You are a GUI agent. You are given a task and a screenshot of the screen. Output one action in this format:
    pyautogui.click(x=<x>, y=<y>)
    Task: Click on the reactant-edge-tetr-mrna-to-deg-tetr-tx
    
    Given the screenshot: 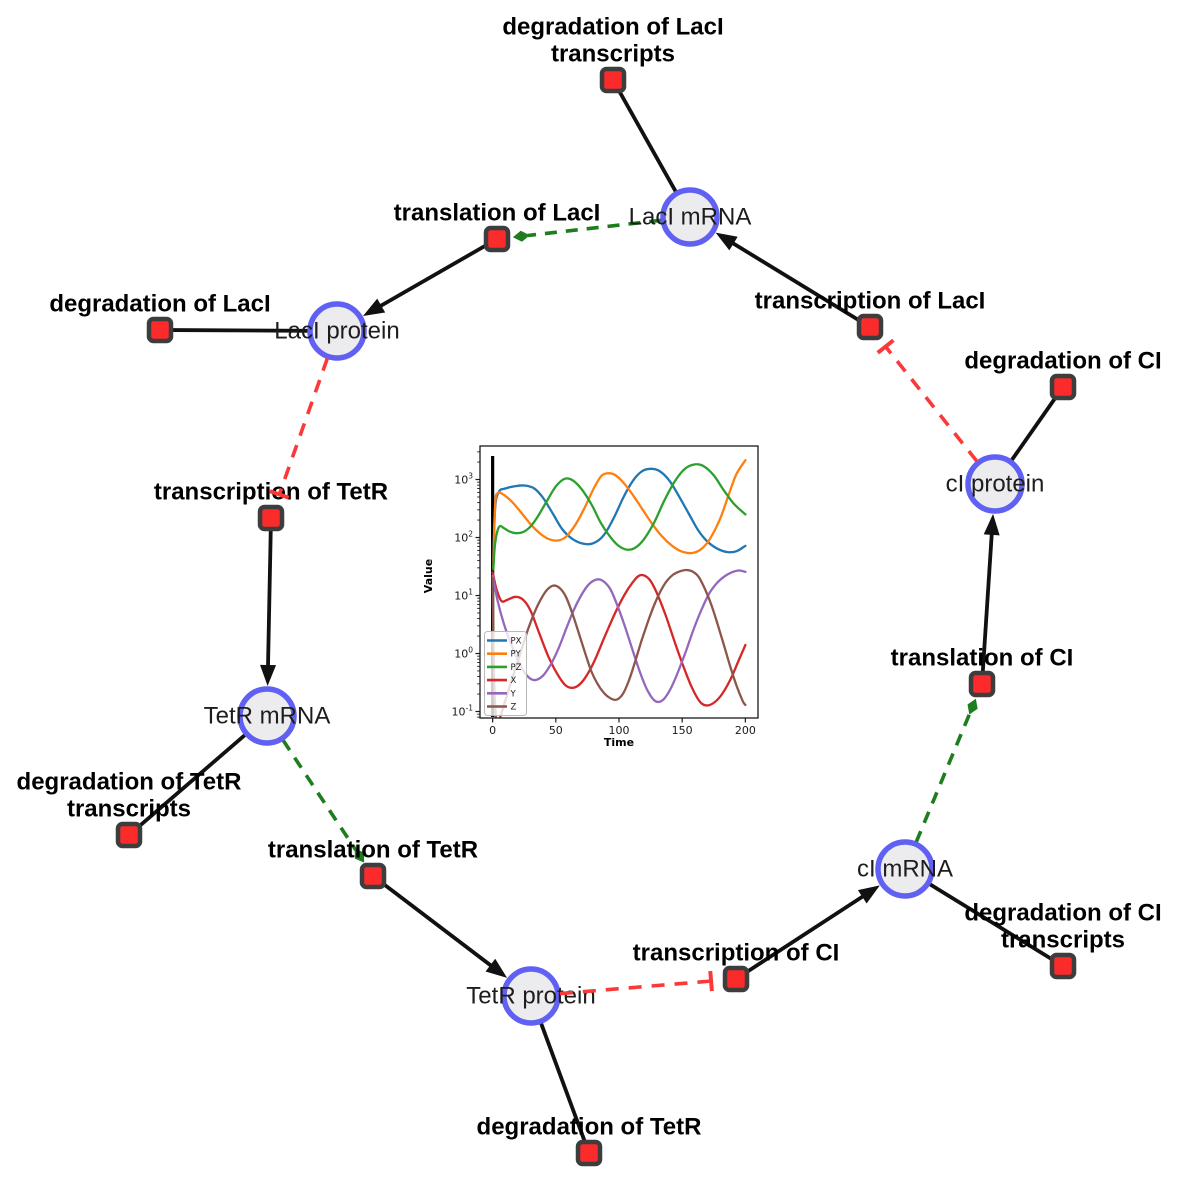 What is the action you would take?
    pyautogui.click(x=192, y=780)
    